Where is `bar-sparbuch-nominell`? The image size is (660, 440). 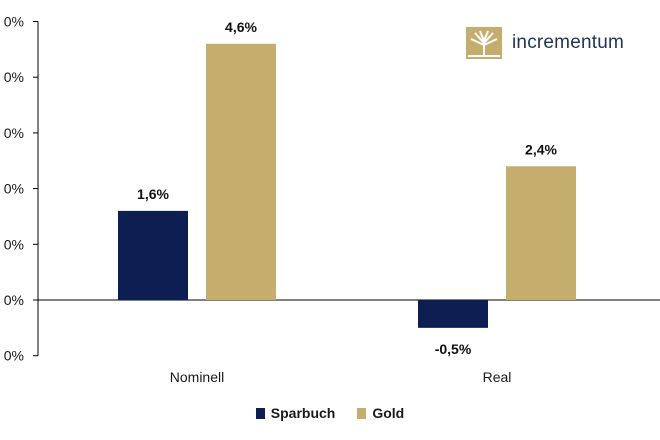
bar-sparbuch-nominell is located at coordinates (153, 255).